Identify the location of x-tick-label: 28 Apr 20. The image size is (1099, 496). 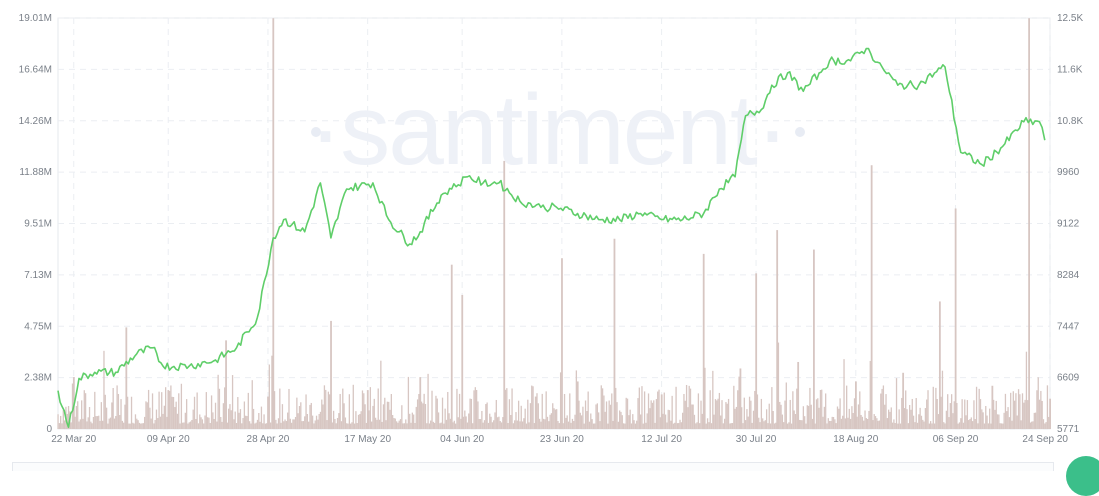
(268, 439).